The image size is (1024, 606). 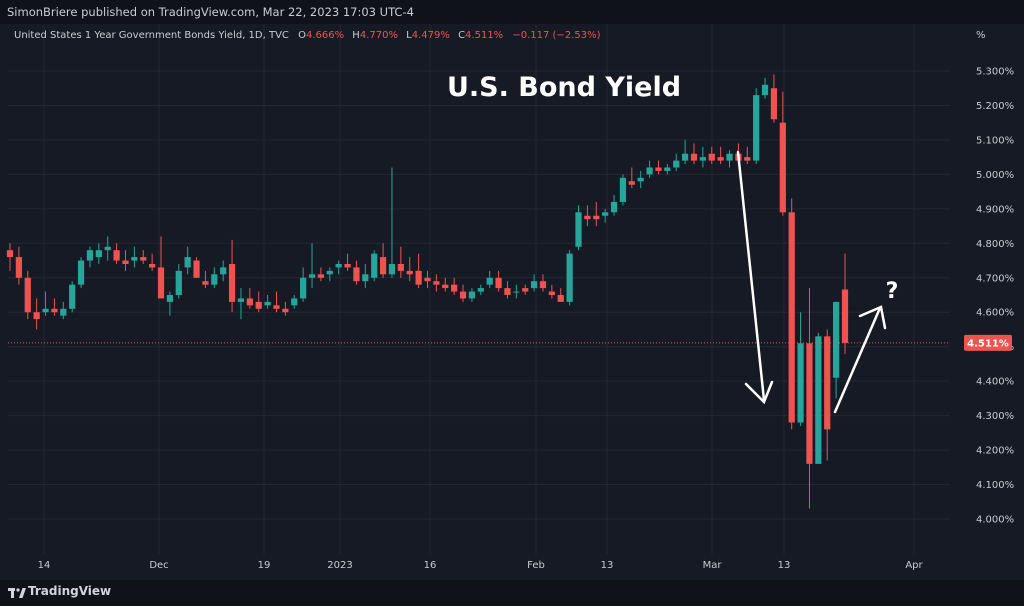 What do you see at coordinates (430, 565) in the screenshot?
I see `x-tick-label: 16` at bounding box center [430, 565].